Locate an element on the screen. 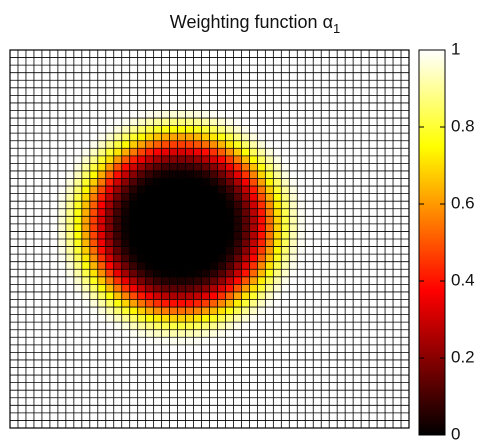 This screenshot has width=490, height=442. chart-title-main: Weighting function is located at coordinates (246, 22).